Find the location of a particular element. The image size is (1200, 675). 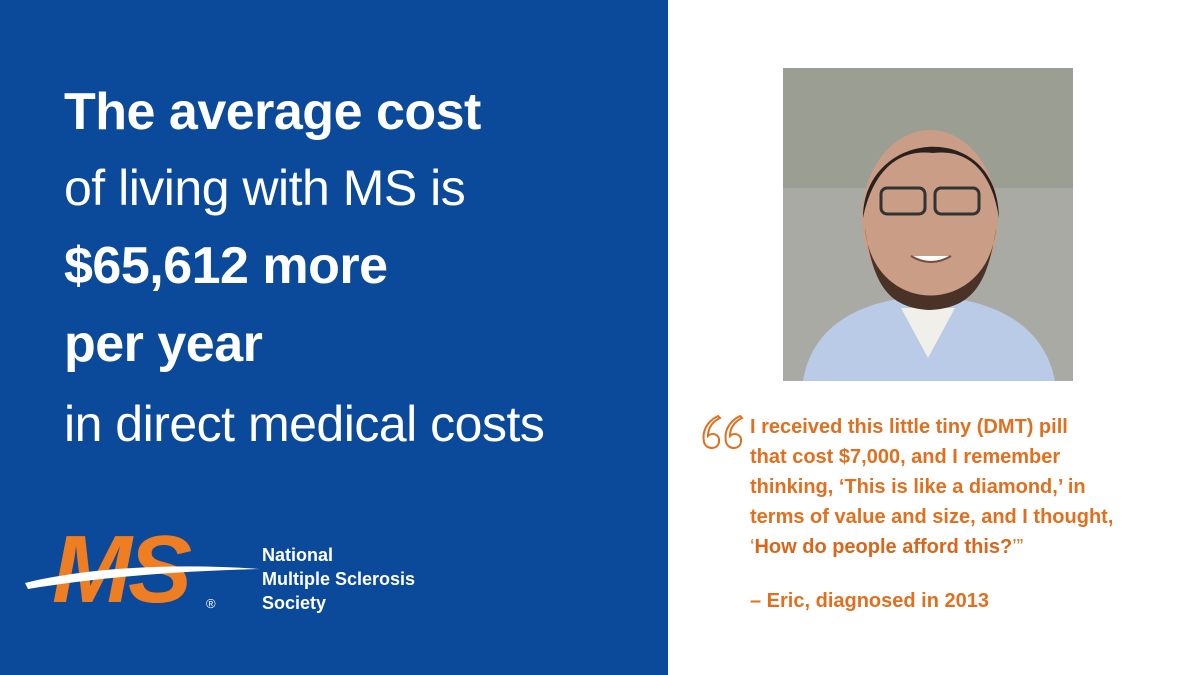

logo-name-line: Society is located at coordinates (294, 603).